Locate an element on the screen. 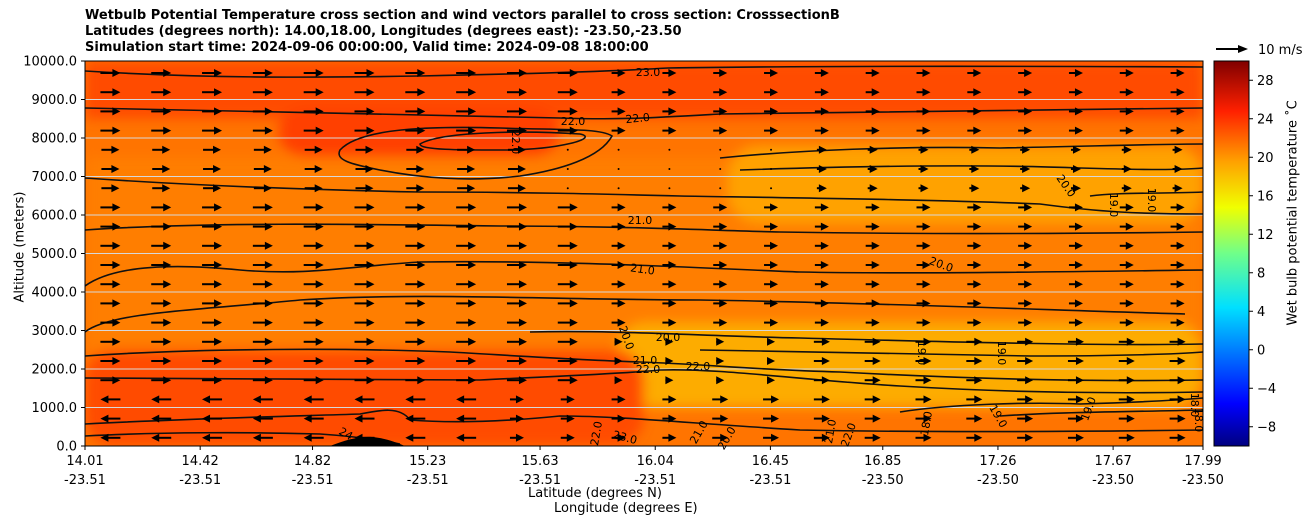  contour-label: 19.0 is located at coordinates (1151, 200).